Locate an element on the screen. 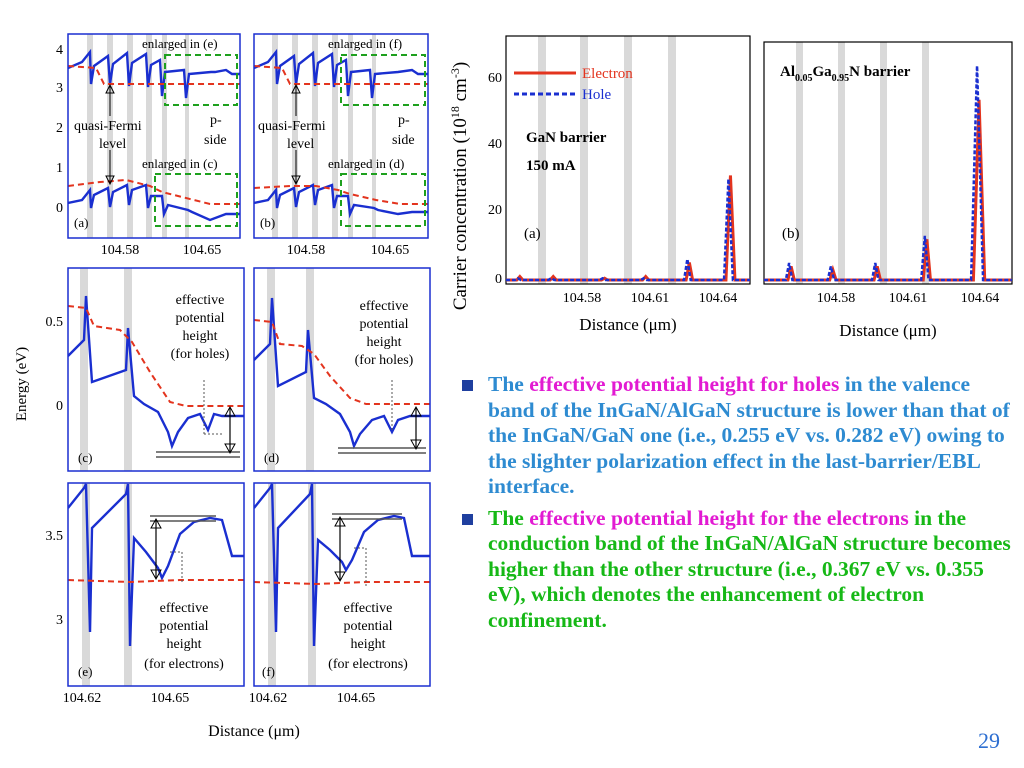 The width and height of the screenshot is (1024, 768). tick-label: 40 is located at coordinates (495, 144).